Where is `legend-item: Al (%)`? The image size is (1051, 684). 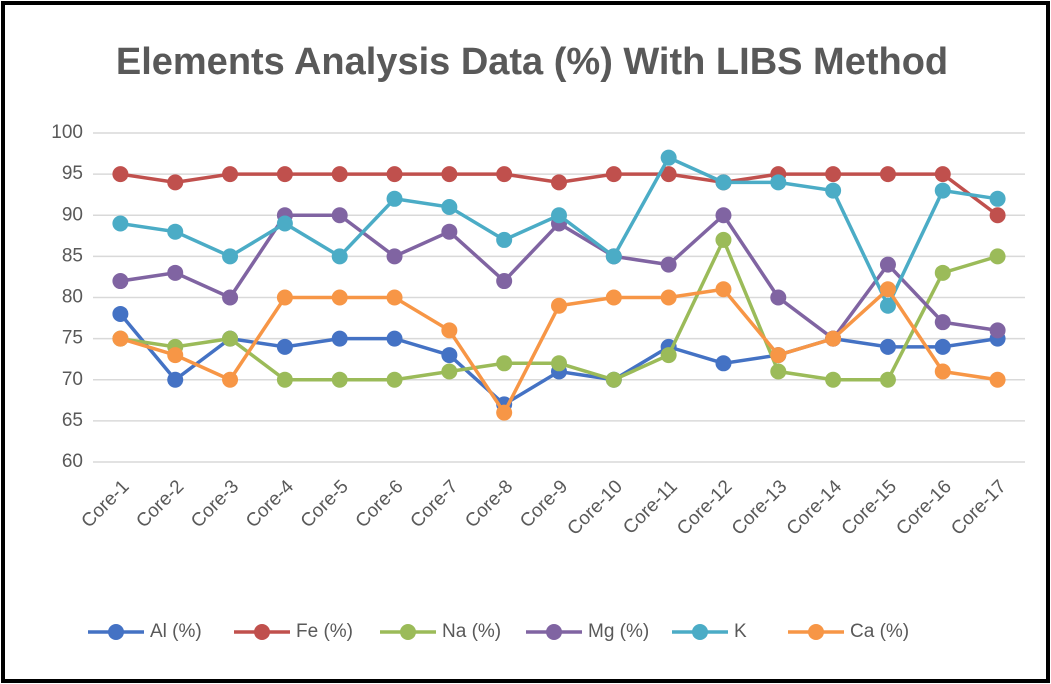 legend-item: Al (%) is located at coordinates (145, 631).